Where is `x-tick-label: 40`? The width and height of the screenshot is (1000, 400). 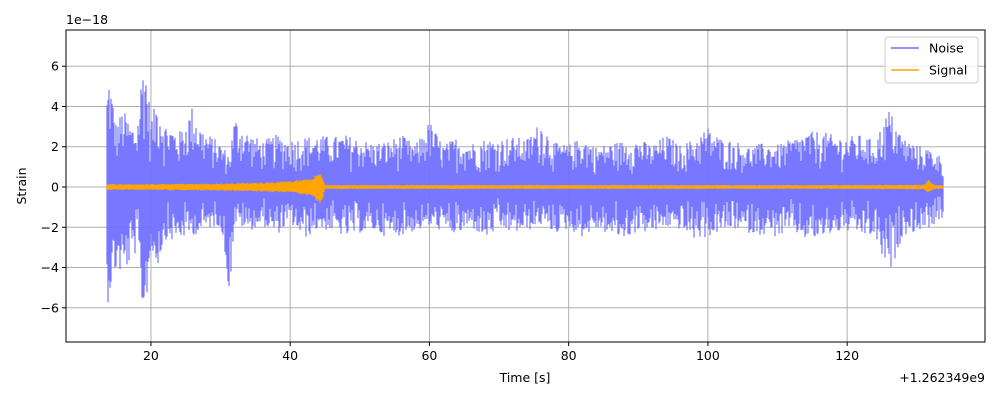 x-tick-label: 40 is located at coordinates (290, 355).